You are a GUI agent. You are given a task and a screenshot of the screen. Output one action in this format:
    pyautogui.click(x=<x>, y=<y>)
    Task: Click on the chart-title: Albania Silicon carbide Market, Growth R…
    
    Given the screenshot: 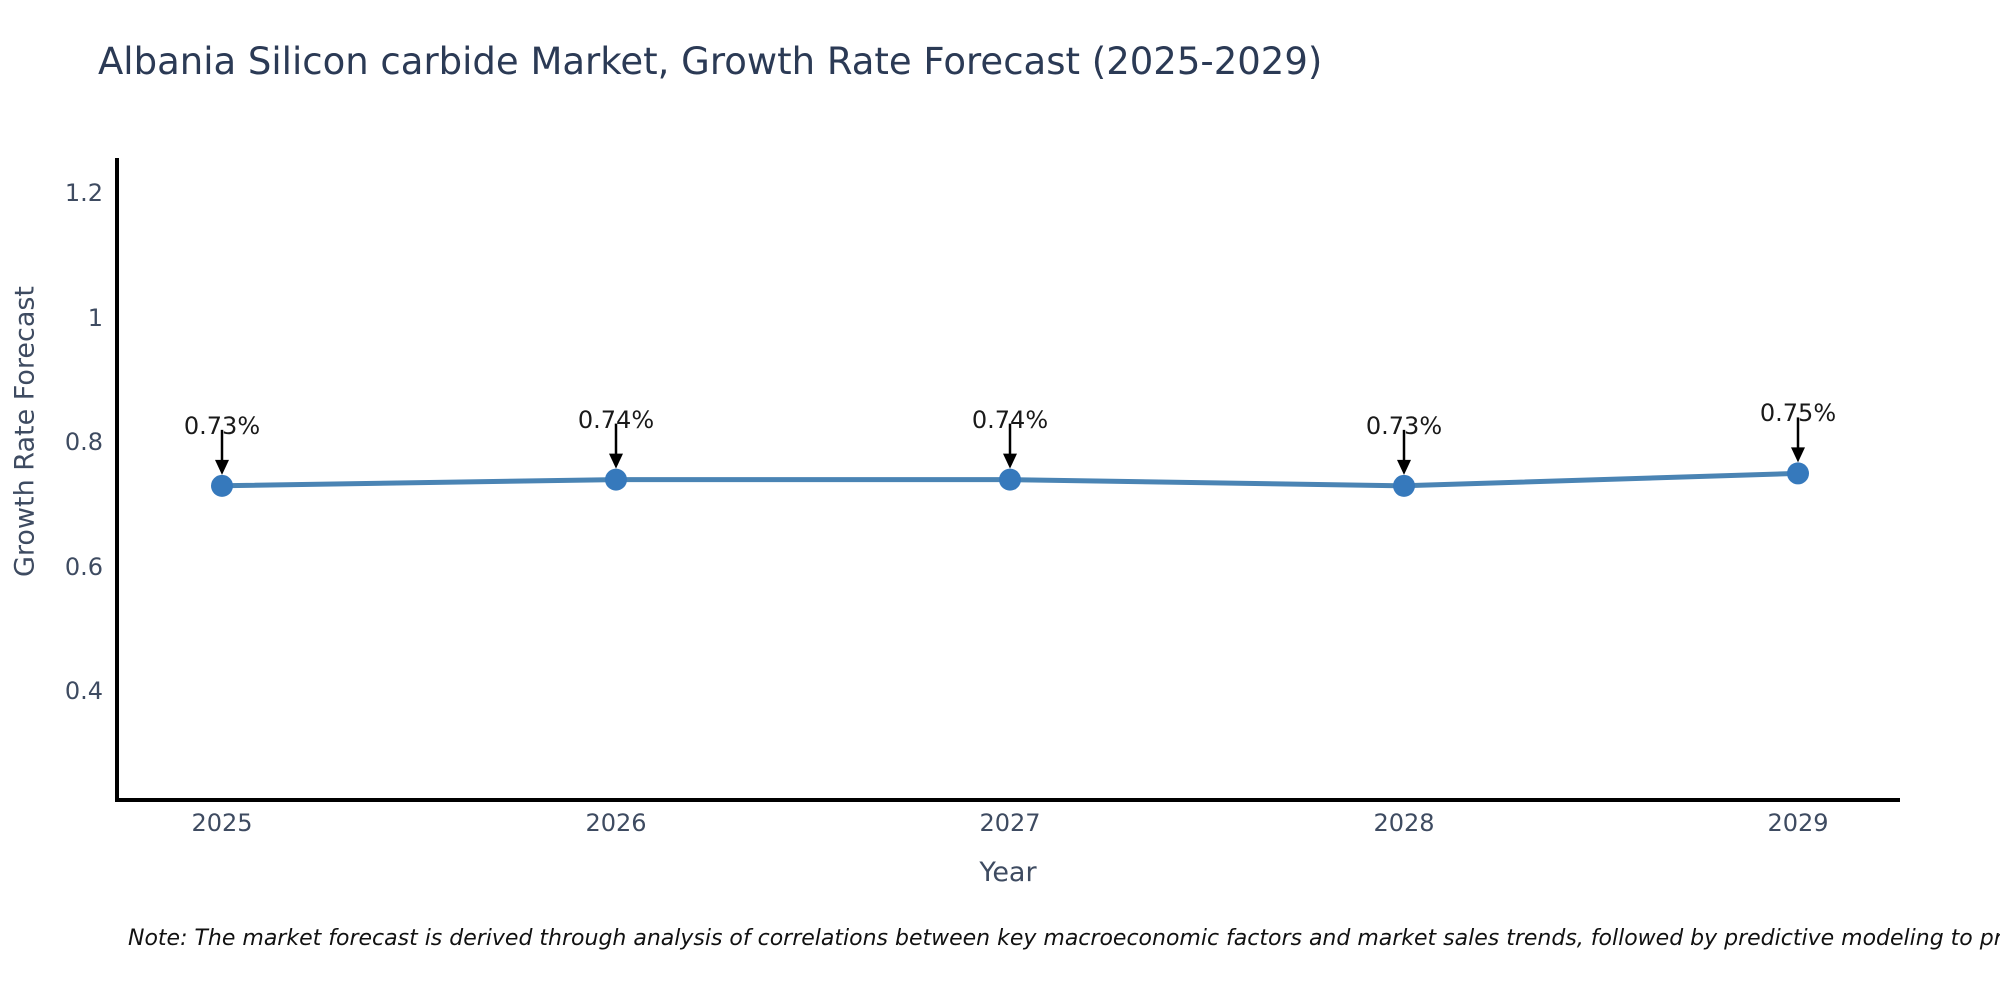 What is the action you would take?
    pyautogui.click(x=710, y=61)
    